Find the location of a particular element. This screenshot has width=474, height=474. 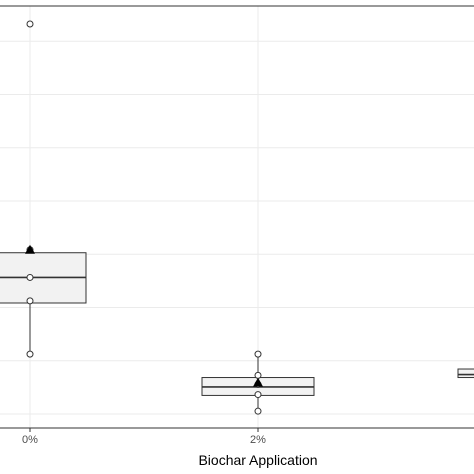

box-0% is located at coordinates (43, 189).